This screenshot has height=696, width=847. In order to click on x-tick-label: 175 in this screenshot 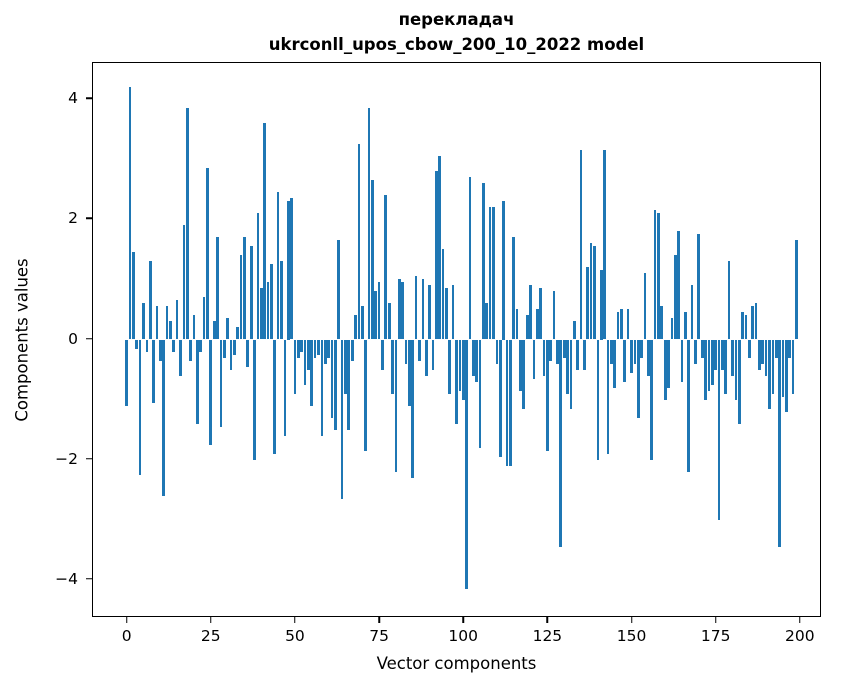, I will do `click(715, 636)`.